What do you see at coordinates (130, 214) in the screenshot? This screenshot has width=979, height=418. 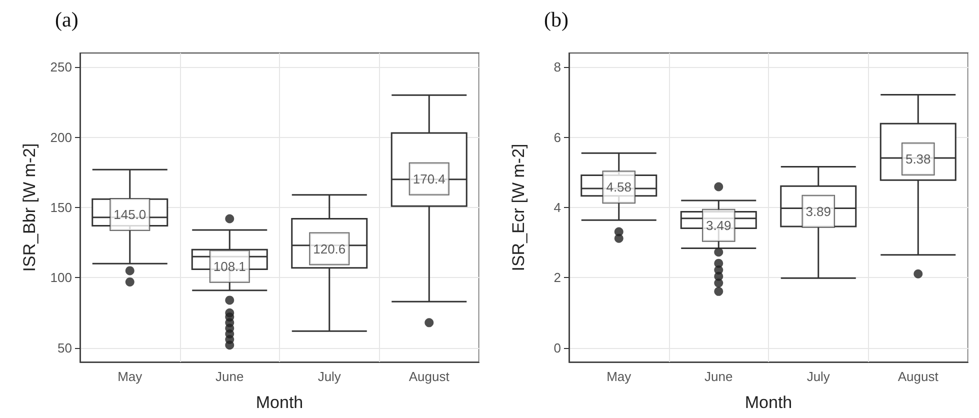 I see `text: 145.0` at bounding box center [130, 214].